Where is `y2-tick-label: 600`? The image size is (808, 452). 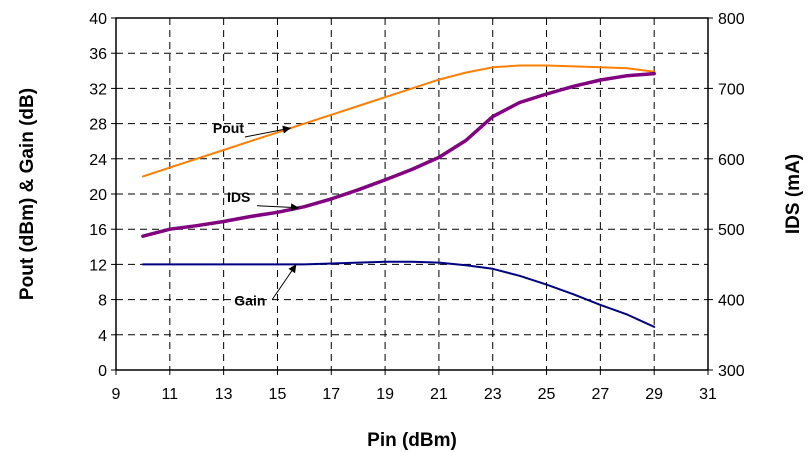 y2-tick-label: 600 is located at coordinates (731, 160).